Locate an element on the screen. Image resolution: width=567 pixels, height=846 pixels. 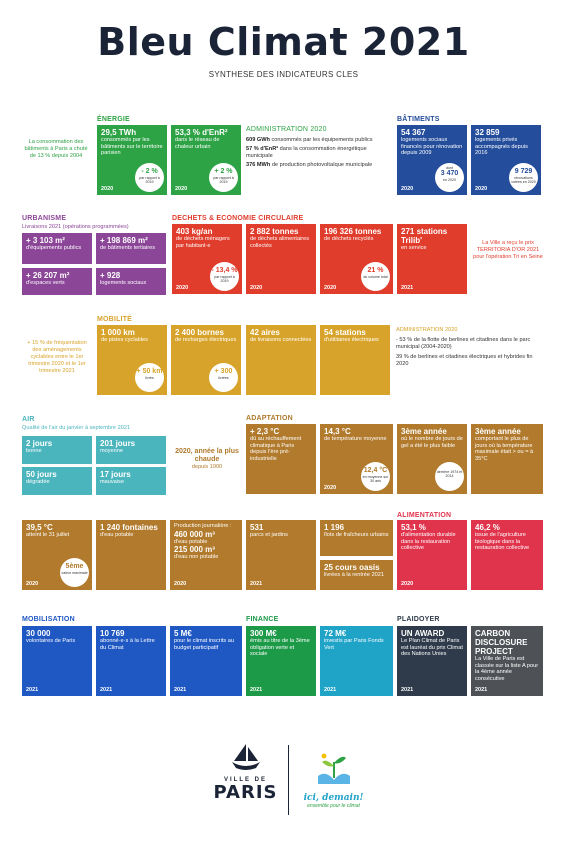
tile-text: livrées à la rentrée 2021 is located at coordinates (354, 575).